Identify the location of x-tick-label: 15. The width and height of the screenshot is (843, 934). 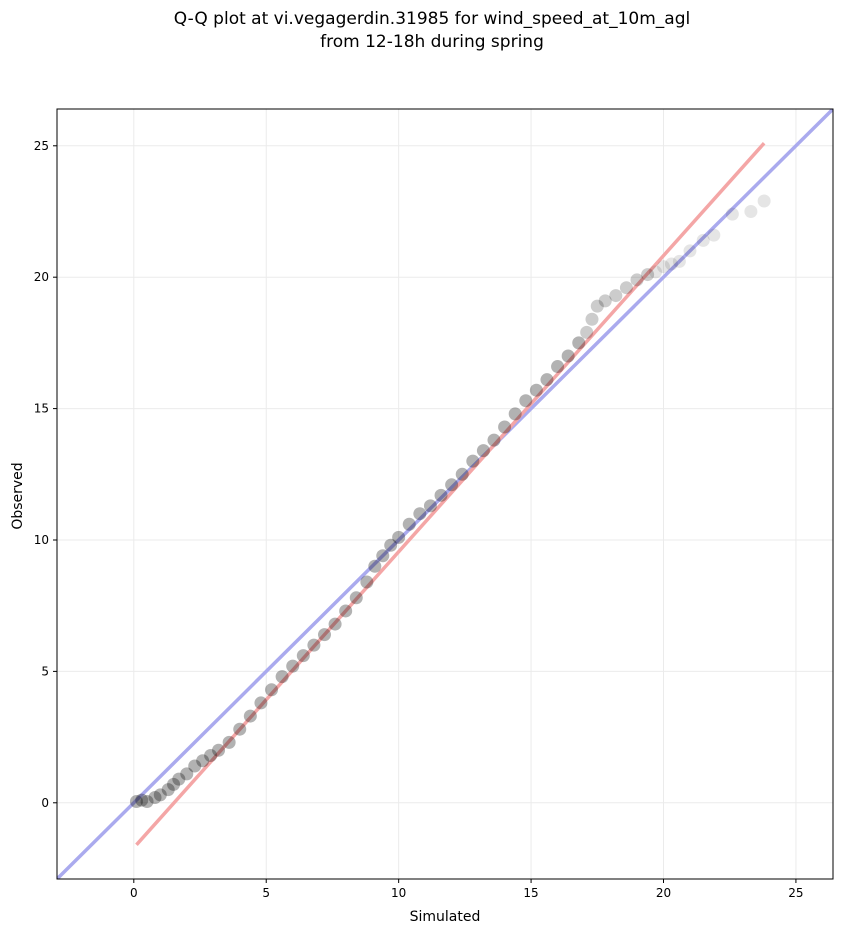
(530, 893).